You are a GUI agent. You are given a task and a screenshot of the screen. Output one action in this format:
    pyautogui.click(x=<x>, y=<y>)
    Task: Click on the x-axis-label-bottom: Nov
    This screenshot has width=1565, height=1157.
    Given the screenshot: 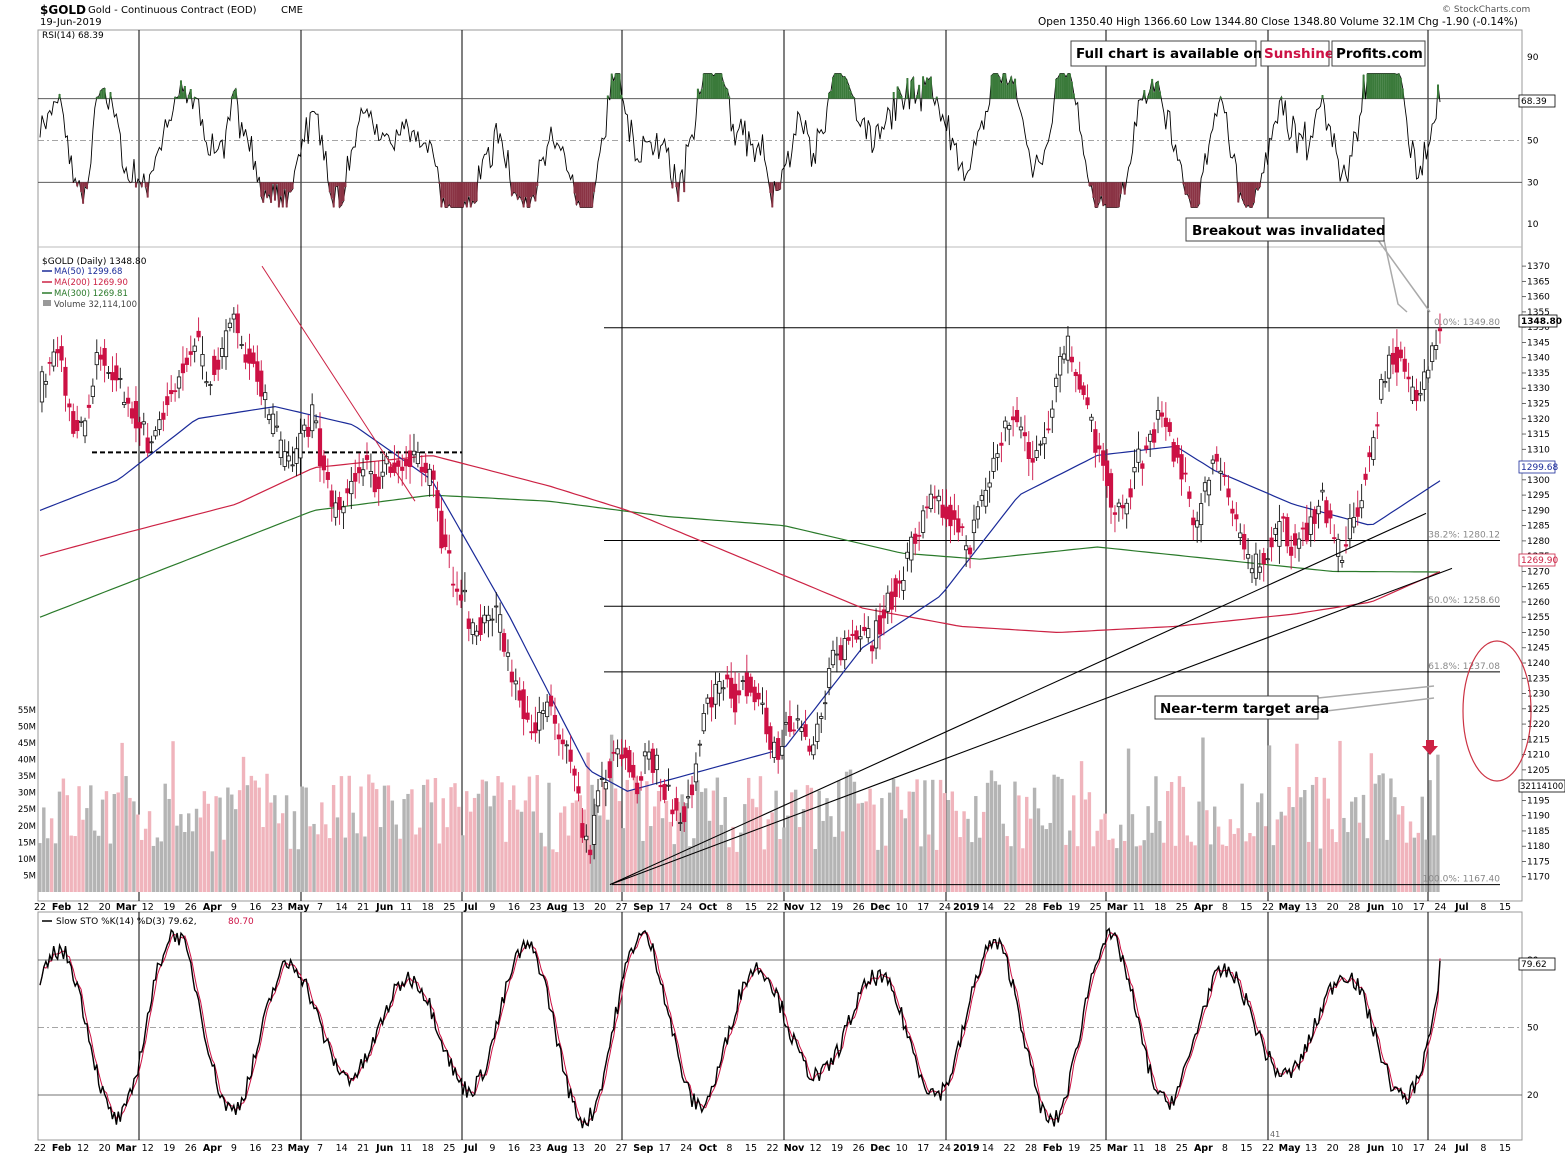 What is the action you would take?
    pyautogui.click(x=794, y=1148)
    